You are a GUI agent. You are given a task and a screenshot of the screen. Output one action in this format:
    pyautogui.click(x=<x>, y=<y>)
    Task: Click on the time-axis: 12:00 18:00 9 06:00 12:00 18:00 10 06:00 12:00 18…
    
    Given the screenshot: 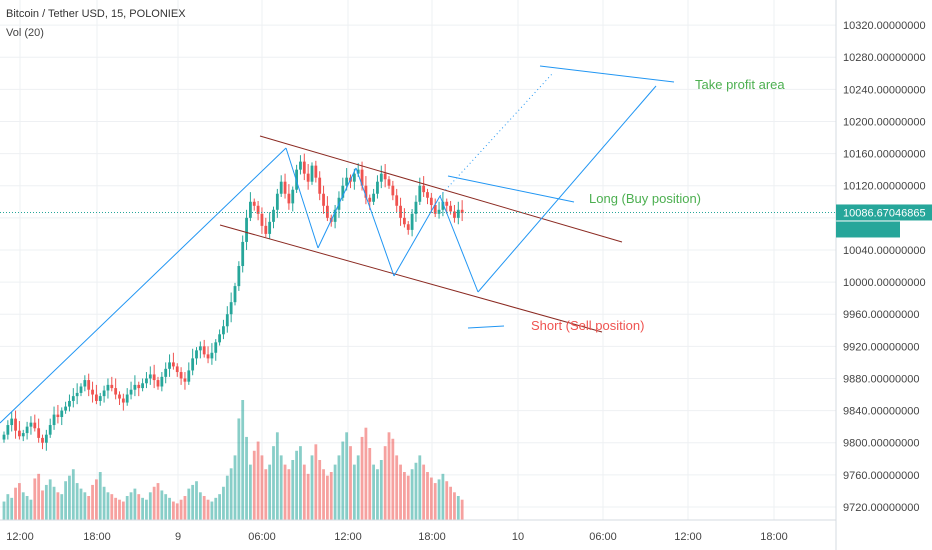 What is the action you would take?
    pyautogui.click(x=418, y=531)
    